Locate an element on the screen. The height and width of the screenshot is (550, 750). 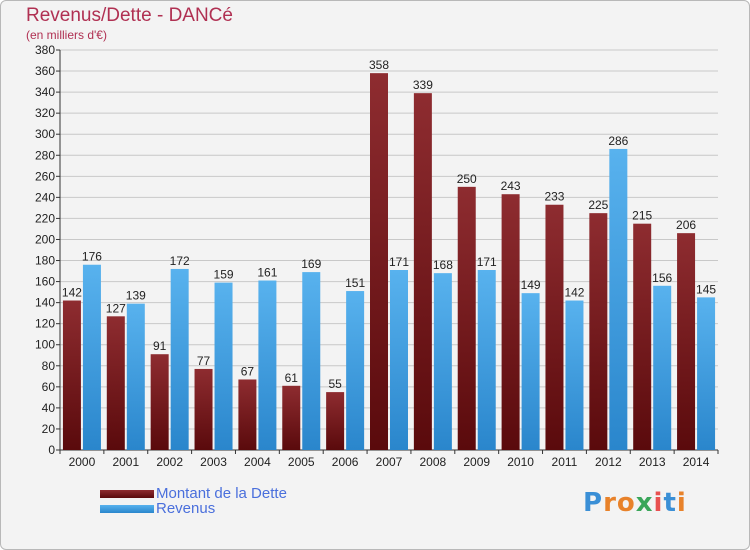
data-label-revenus: 142 is located at coordinates (574, 293).